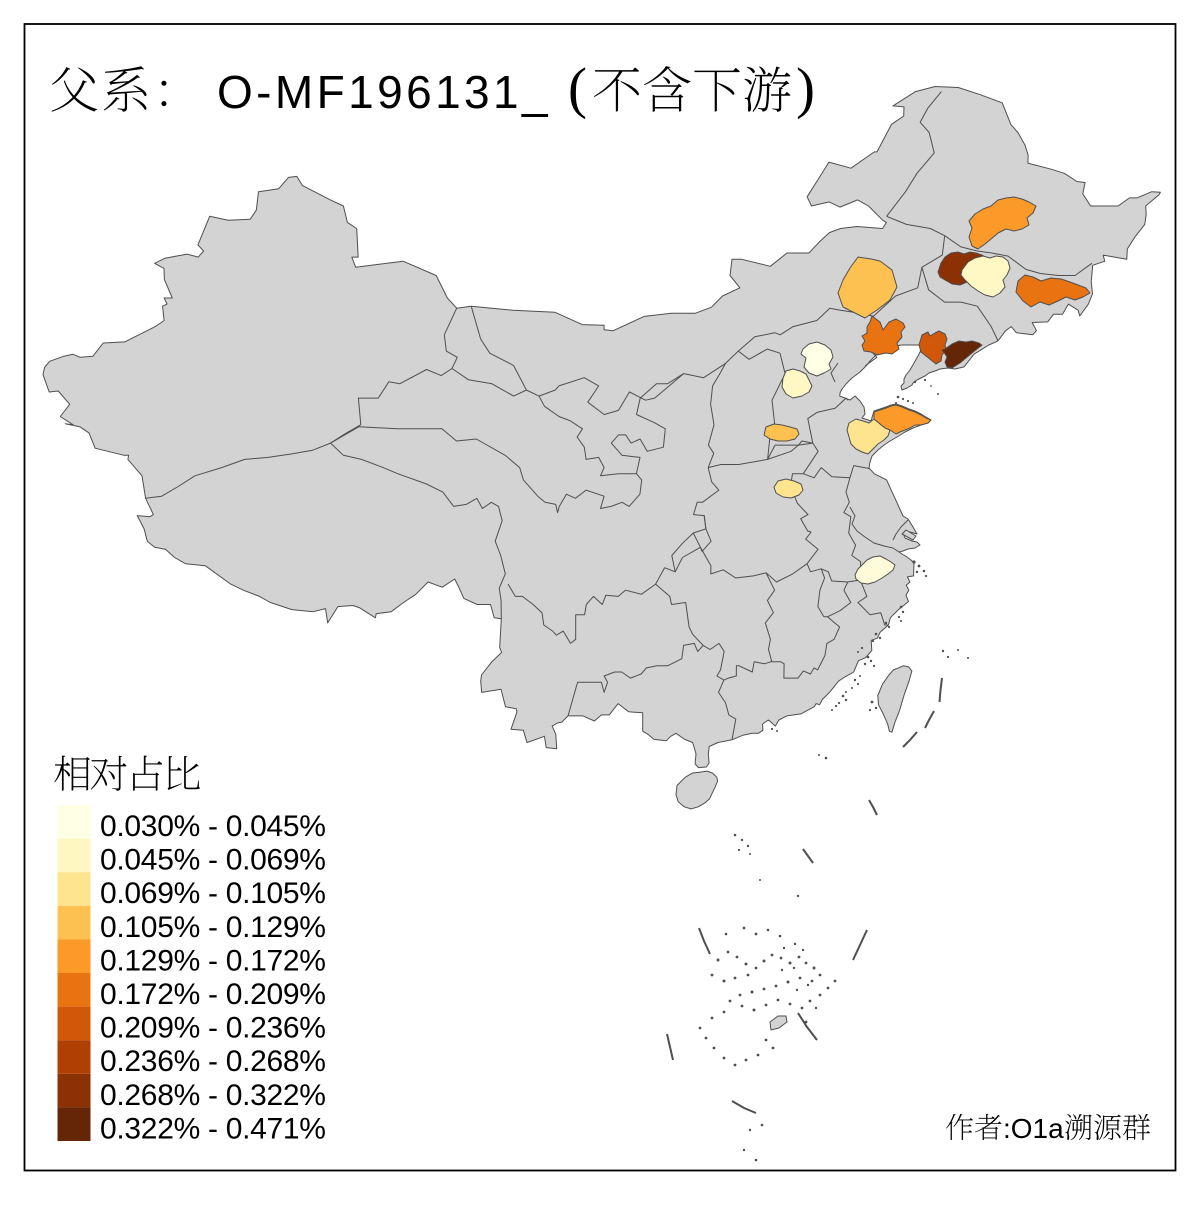 The height and width of the screenshot is (1205, 1200). Describe the element at coordinates (213, 960) in the screenshot. I see `svg-text: 0.129% - 0.172%` at that location.